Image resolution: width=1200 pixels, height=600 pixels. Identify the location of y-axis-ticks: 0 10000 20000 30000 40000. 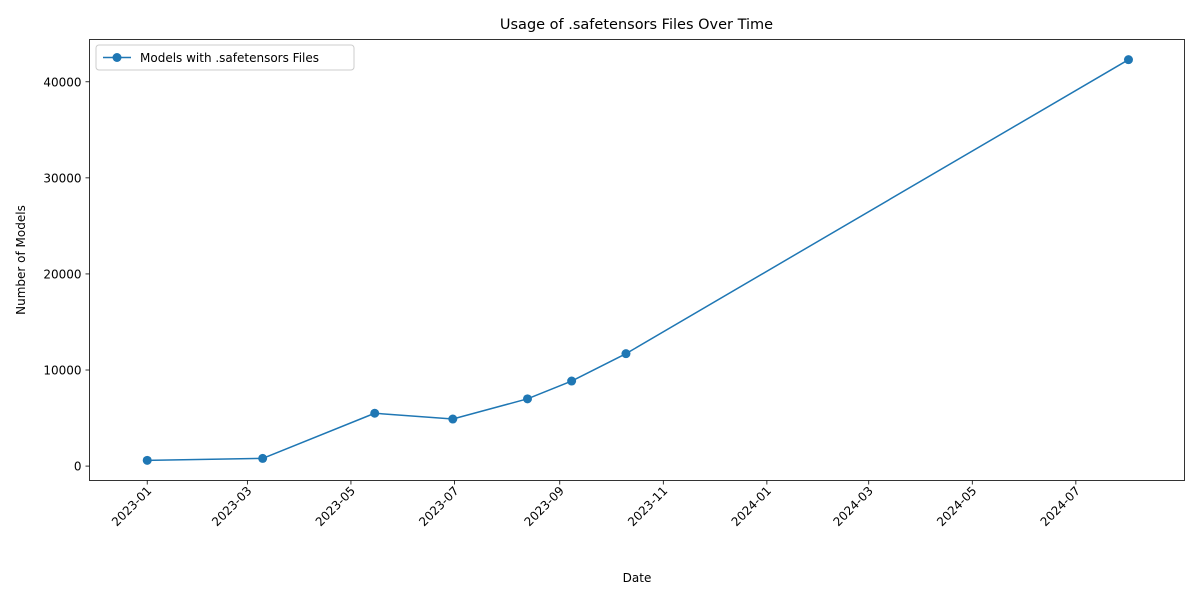
(66, 274).